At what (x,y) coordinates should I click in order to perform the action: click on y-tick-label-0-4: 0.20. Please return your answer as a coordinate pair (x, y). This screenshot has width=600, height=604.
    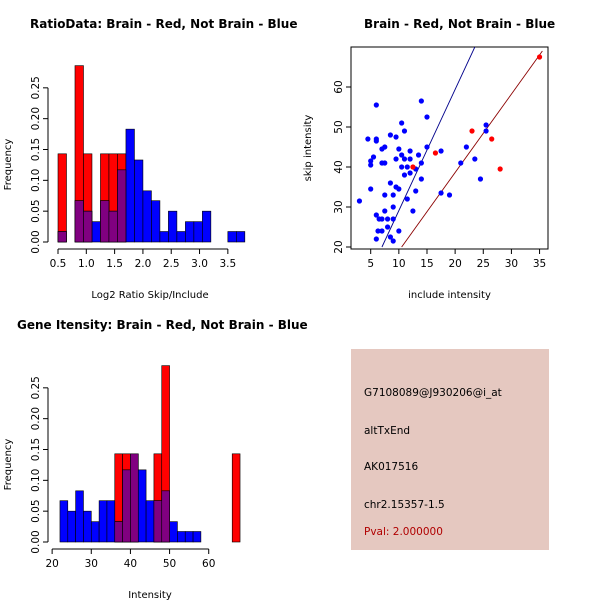
    Looking at the image, I should click on (36, 118).